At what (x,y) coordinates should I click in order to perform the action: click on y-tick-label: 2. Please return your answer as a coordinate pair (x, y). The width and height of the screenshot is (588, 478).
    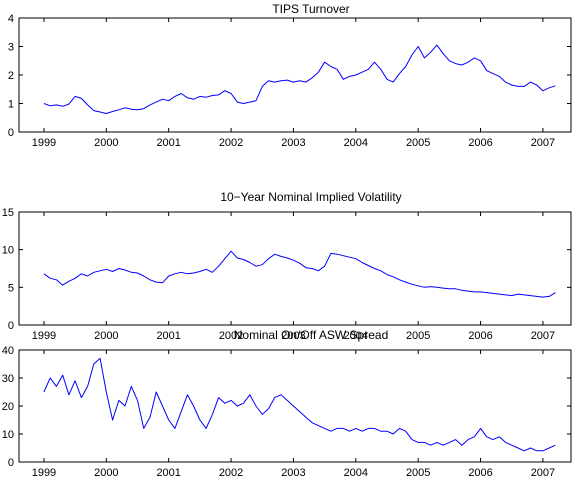
    Looking at the image, I should click on (11, 76).